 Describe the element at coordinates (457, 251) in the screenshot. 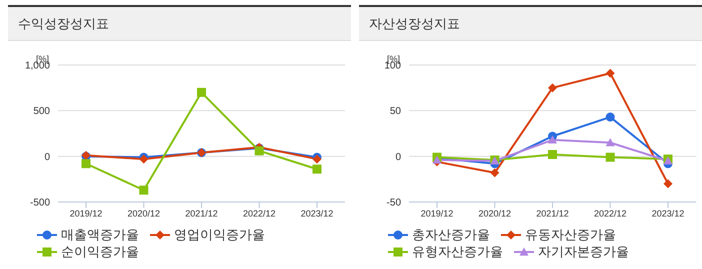

I see `legend-label: 유형자산증가율` at that location.